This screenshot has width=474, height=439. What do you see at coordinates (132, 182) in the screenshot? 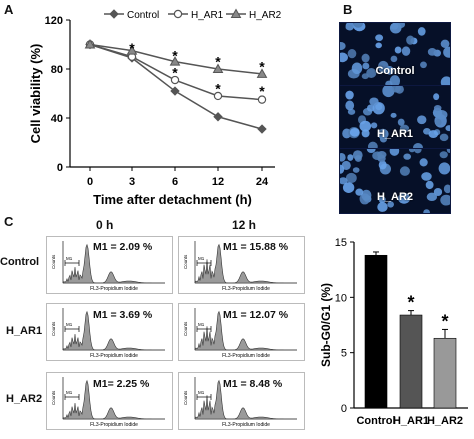
I see `x-tick-label: 3` at bounding box center [132, 182].